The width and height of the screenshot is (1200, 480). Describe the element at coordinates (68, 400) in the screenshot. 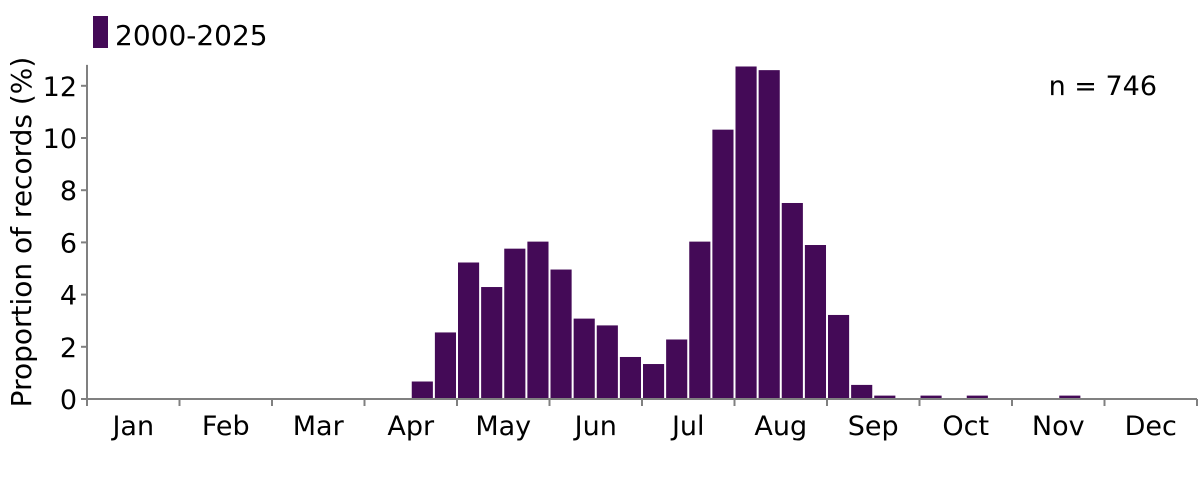

I see `y-tick-label: 0` at that location.